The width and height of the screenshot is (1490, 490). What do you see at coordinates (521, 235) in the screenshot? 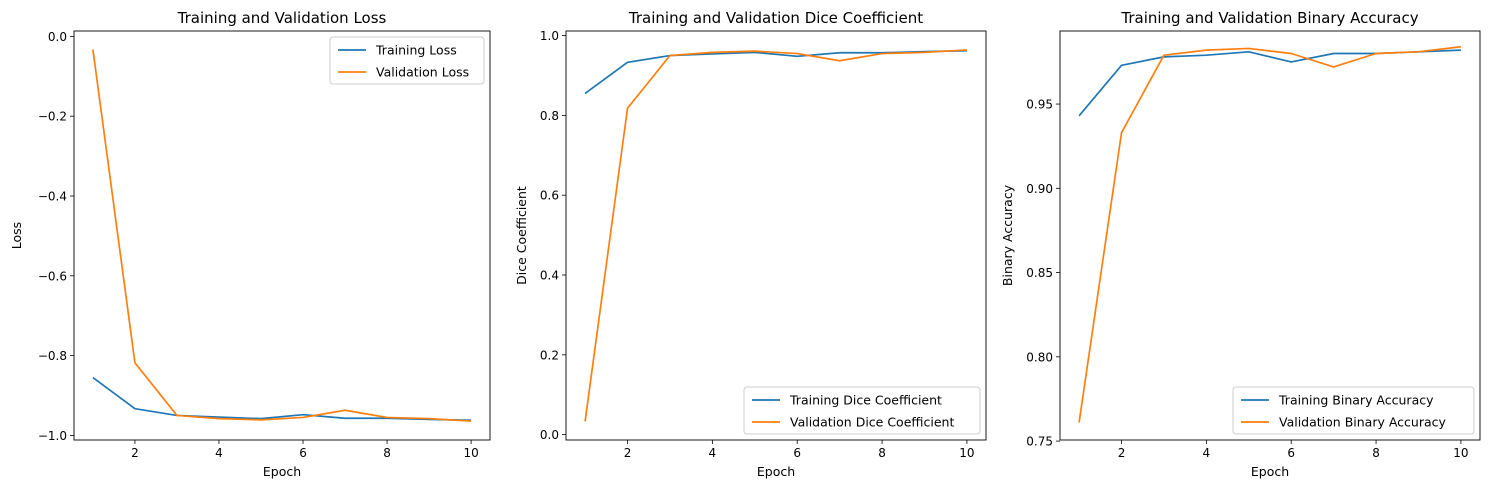
I see `y-axis-label: Dice Coefficient` at bounding box center [521, 235].